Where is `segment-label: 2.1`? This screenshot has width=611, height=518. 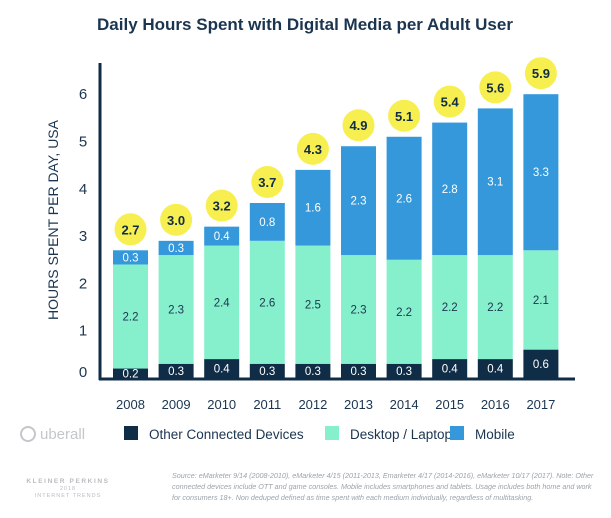
segment-label: 2.1 is located at coordinates (541, 301).